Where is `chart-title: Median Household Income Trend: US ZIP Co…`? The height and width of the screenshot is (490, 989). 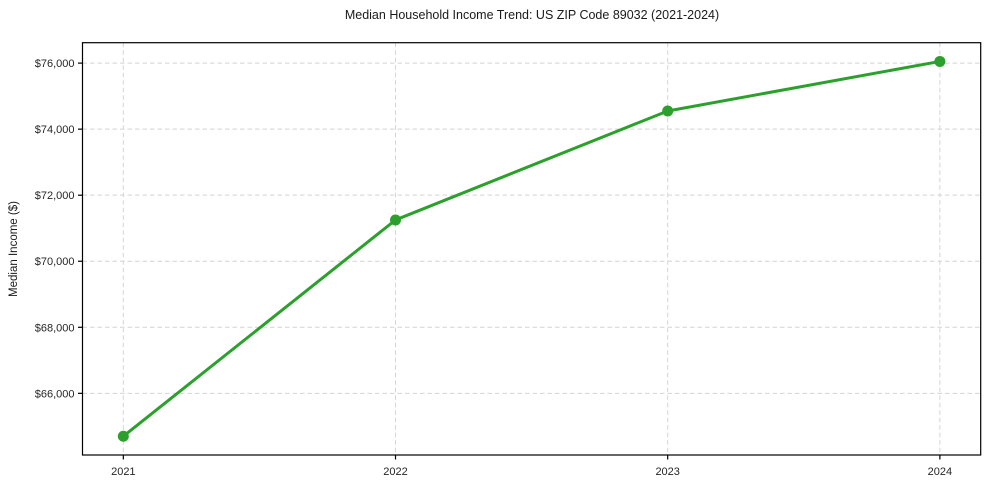 chart-title: Median Household Income Trend: US ZIP Co… is located at coordinates (532, 15).